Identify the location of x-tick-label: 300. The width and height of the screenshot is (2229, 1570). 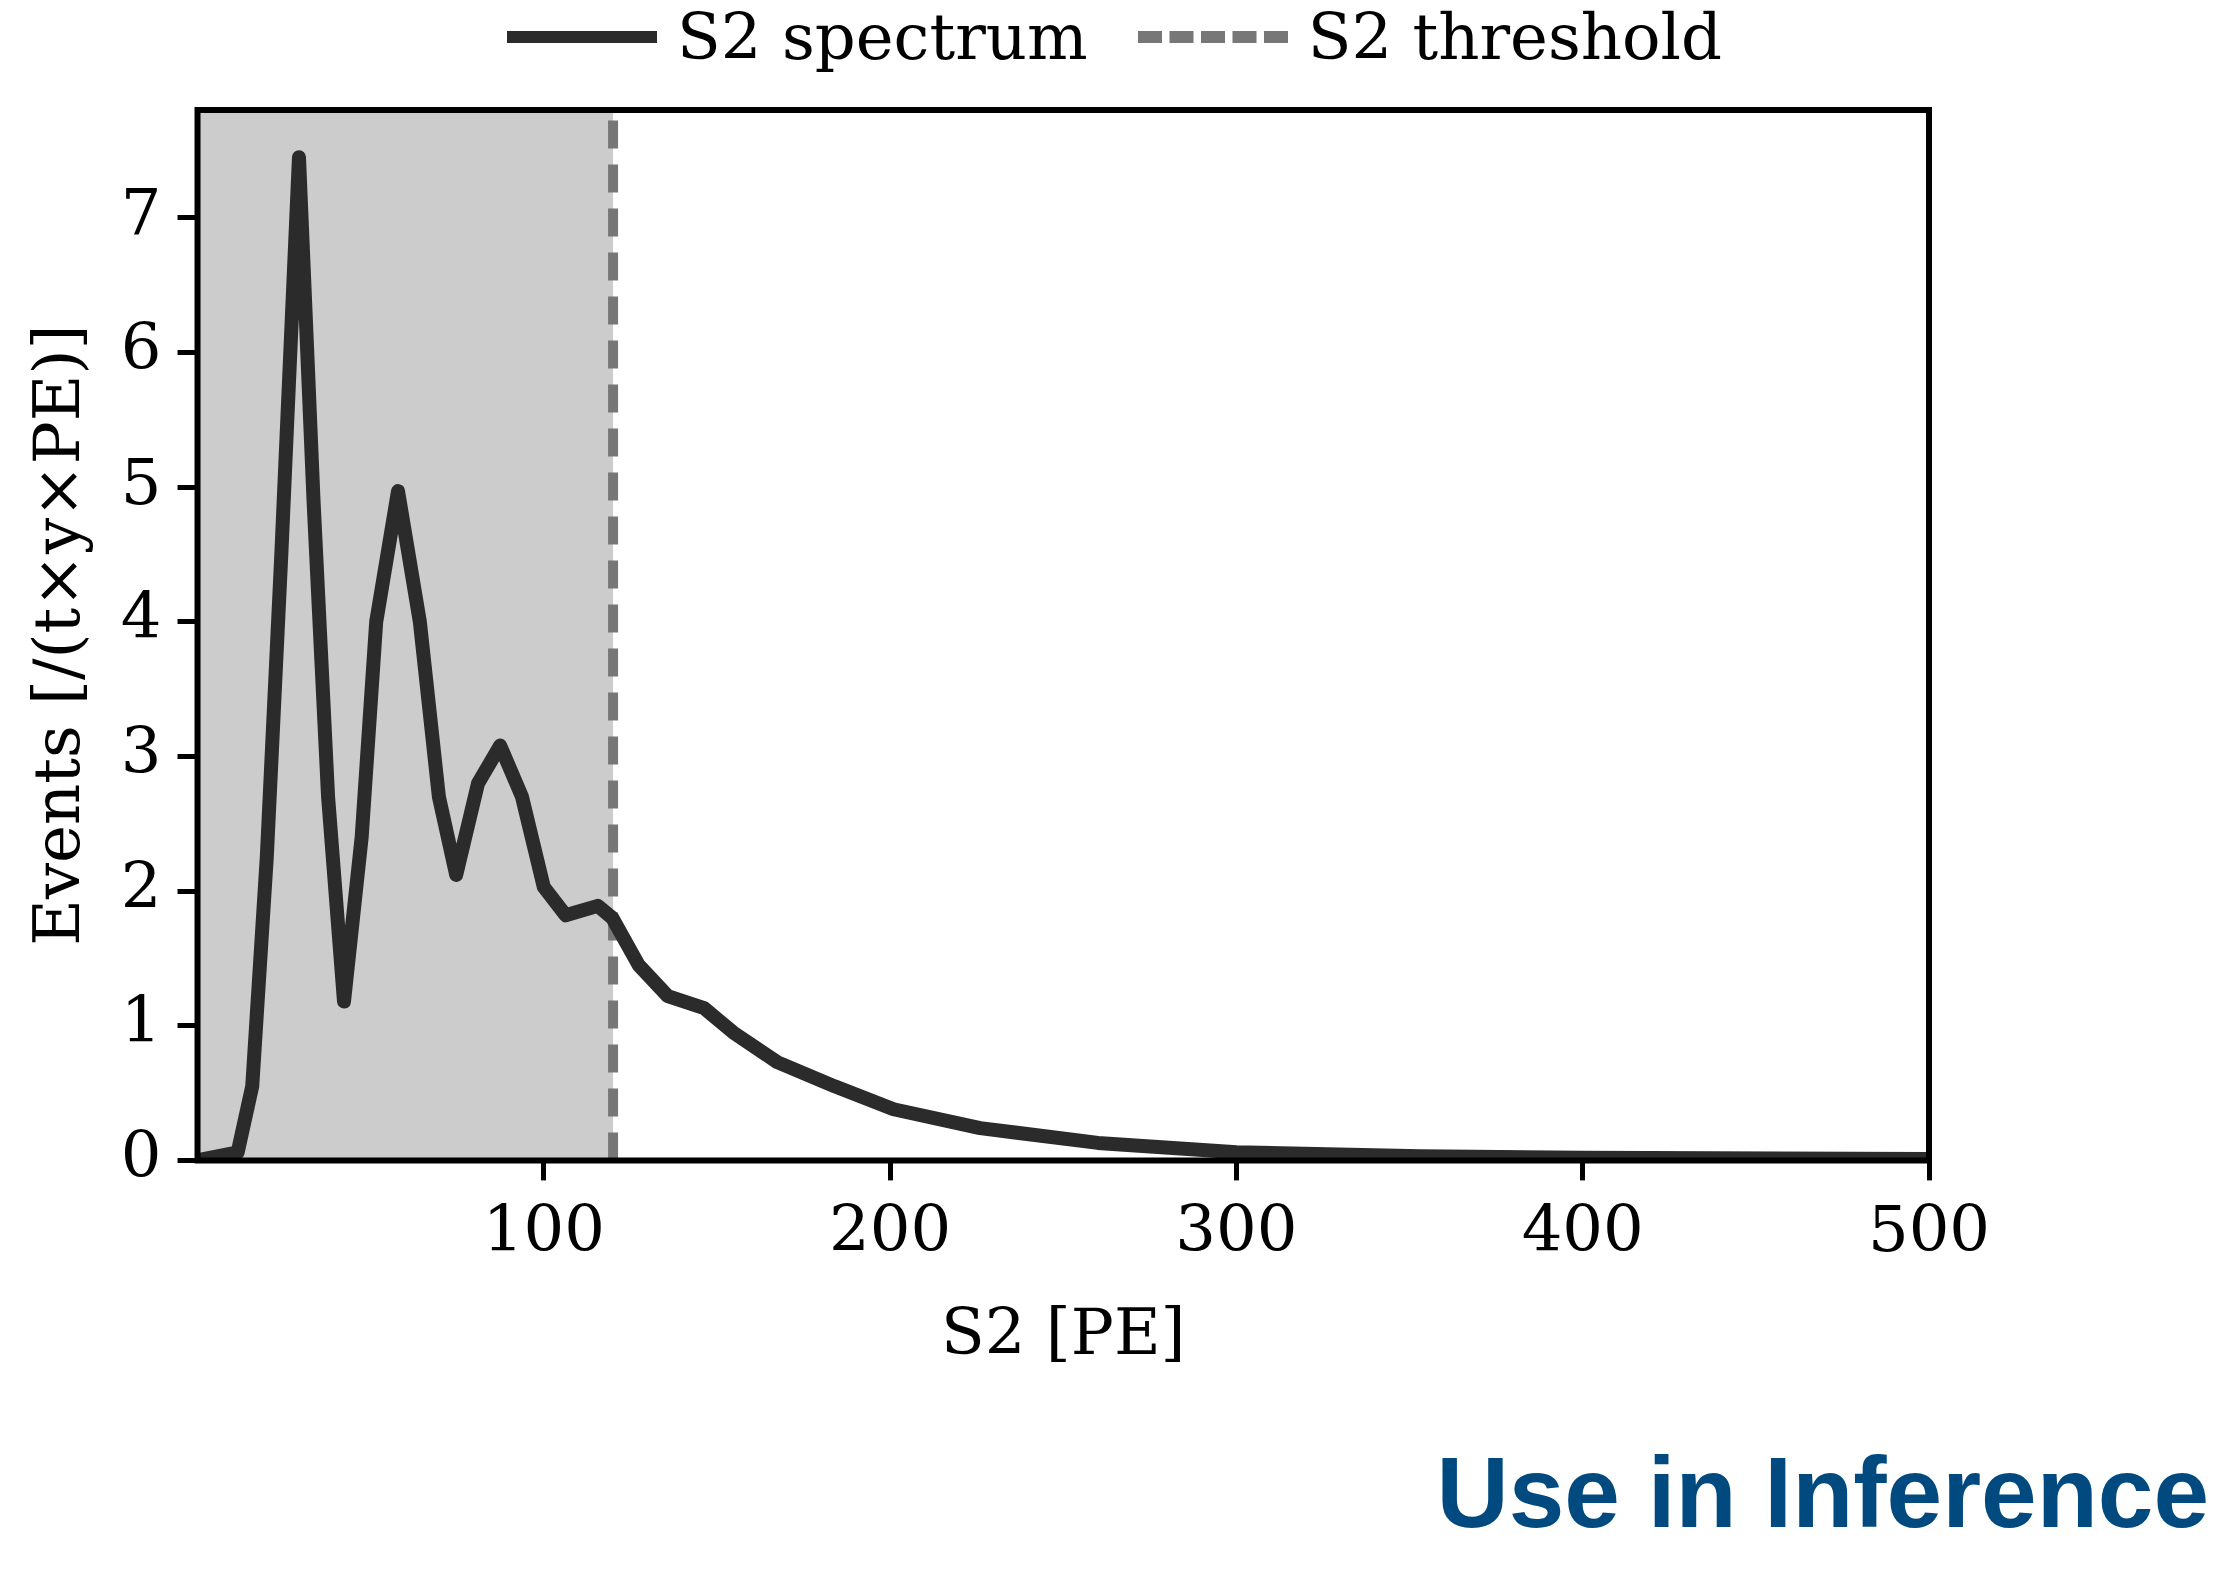
(1236, 1229).